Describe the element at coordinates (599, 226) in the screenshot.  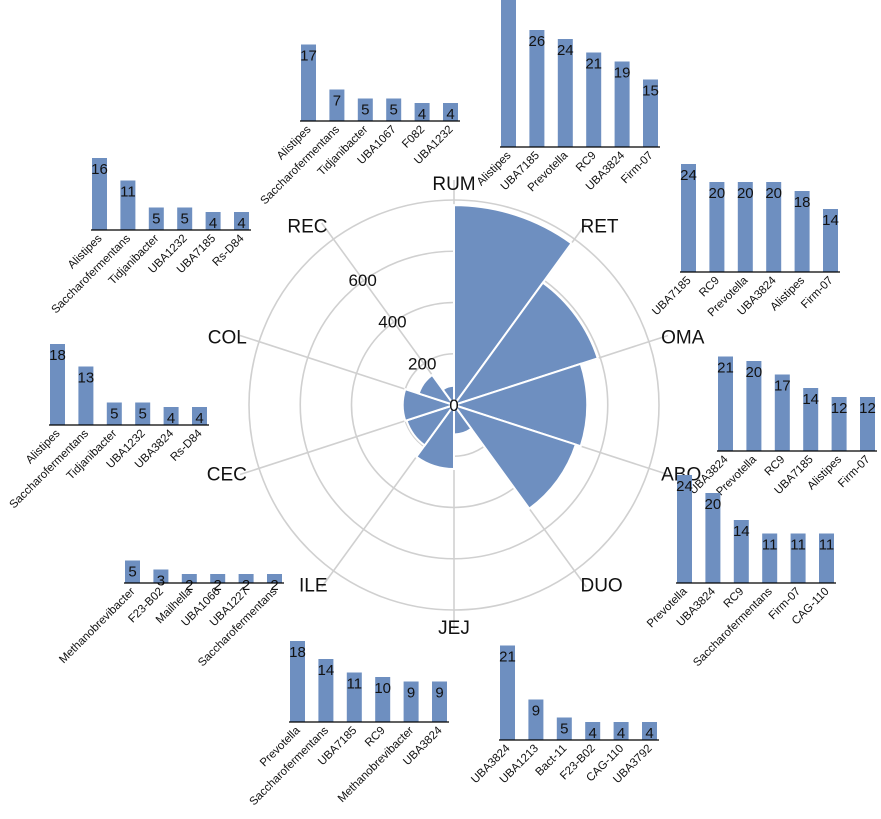
I see `segment-label-ret: RET` at that location.